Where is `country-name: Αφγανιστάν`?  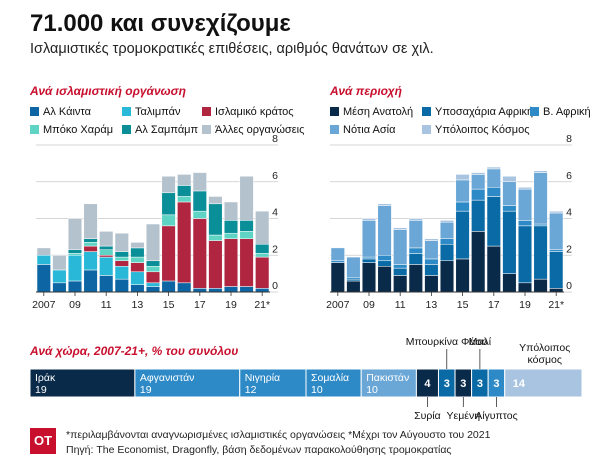
country-name: Αφγανιστάν is located at coordinates (167, 378).